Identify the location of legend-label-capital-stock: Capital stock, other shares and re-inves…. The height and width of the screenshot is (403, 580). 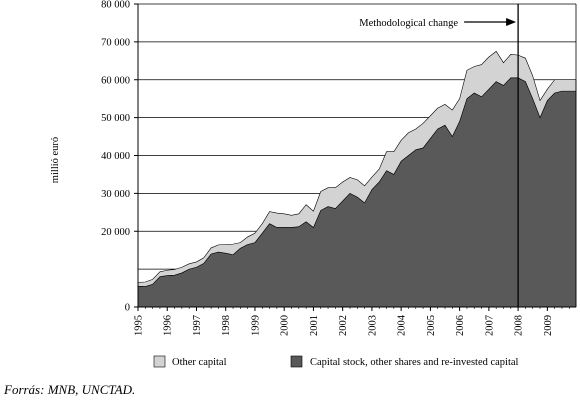
(414, 362).